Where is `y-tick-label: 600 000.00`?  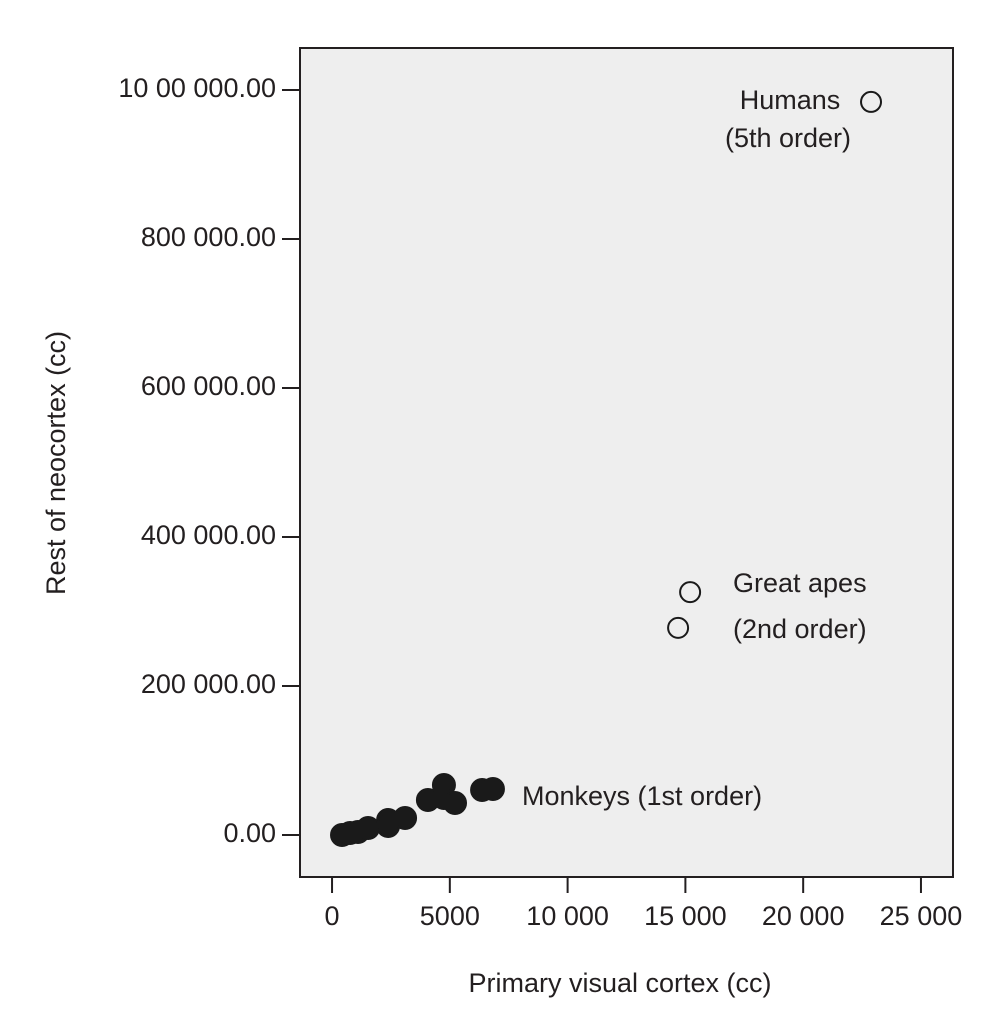
y-tick-label: 600 000.00 is located at coordinates (208, 386).